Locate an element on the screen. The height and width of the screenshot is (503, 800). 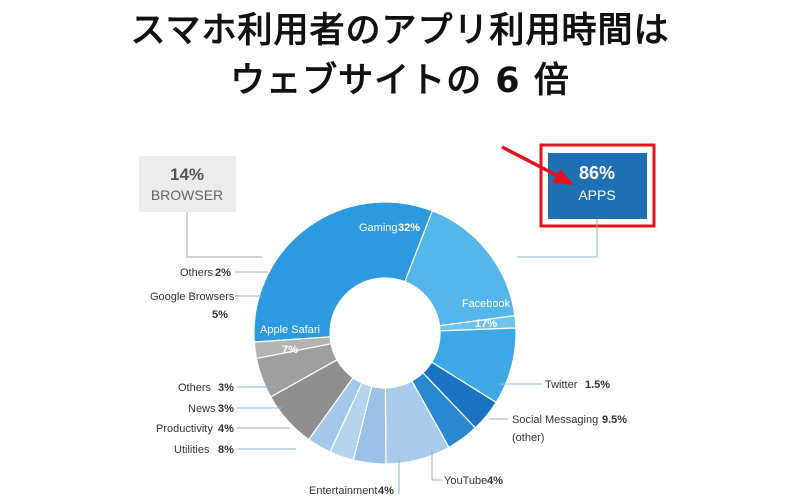
leader-youtube is located at coordinates (436, 465).